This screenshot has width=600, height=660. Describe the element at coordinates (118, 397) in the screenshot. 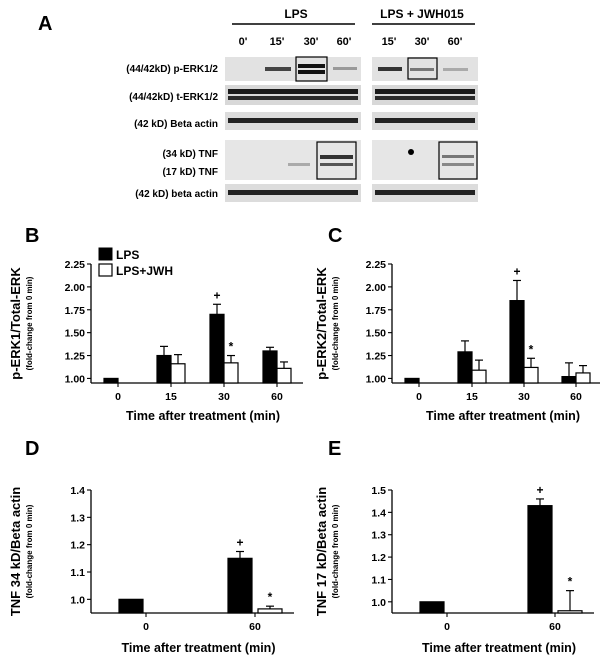

I see `chart-b-x-tick-label: 0` at that location.